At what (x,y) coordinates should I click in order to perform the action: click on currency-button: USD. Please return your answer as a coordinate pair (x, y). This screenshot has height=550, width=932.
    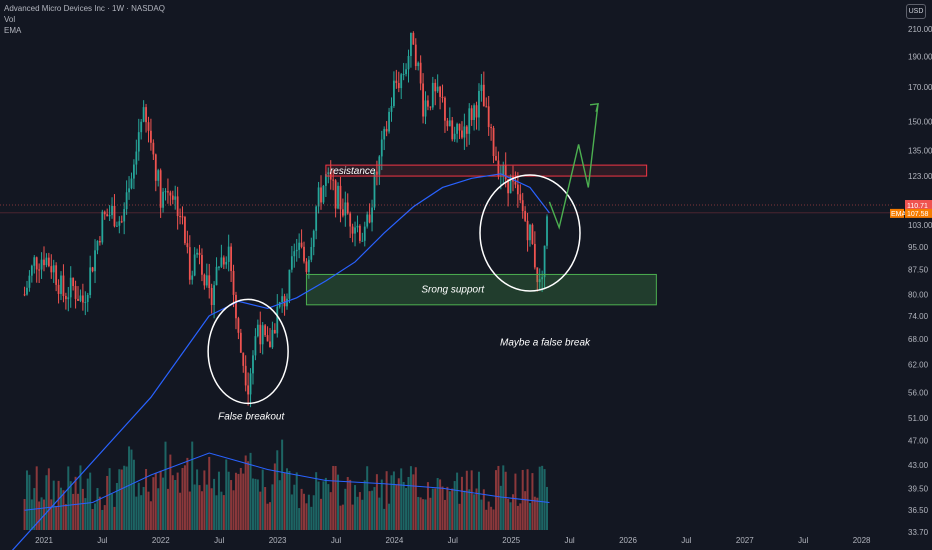
    Looking at the image, I should click on (916, 11).